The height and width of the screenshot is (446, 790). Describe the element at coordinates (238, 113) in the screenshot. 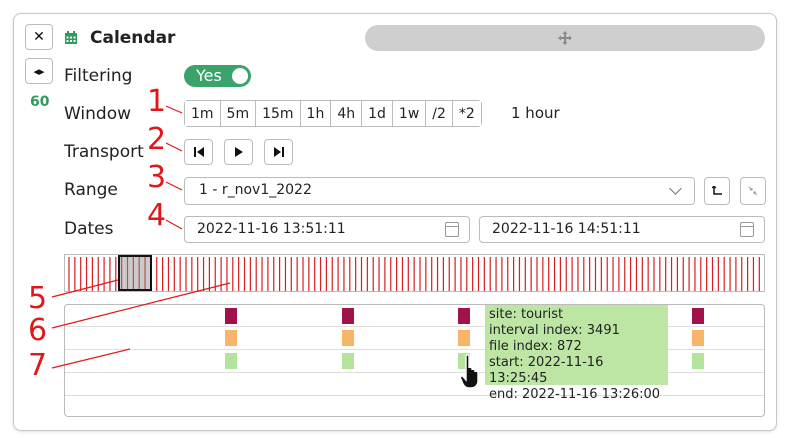

I see `window-5m-button: 5m` at that location.